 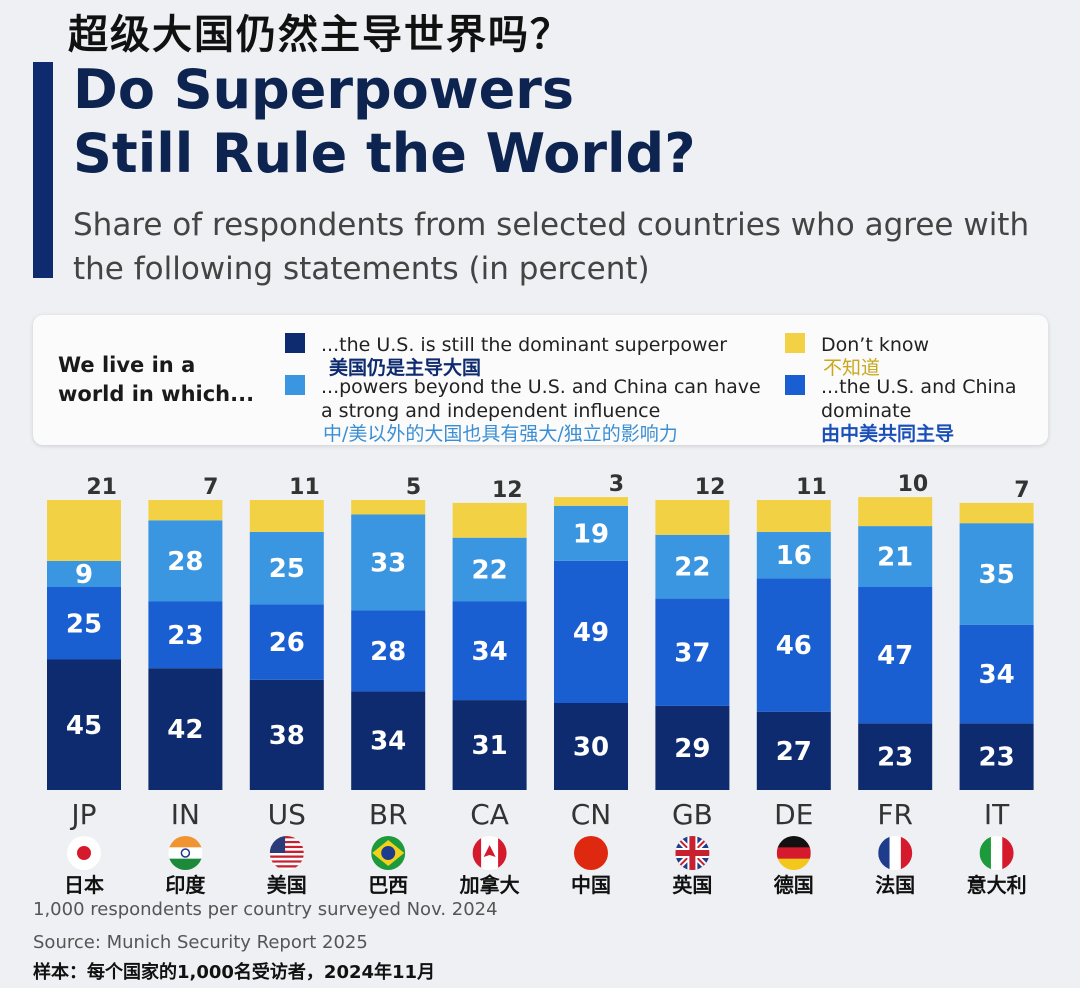 I want to click on title-line-2: Still Rule the World?, so click(x=384, y=153).